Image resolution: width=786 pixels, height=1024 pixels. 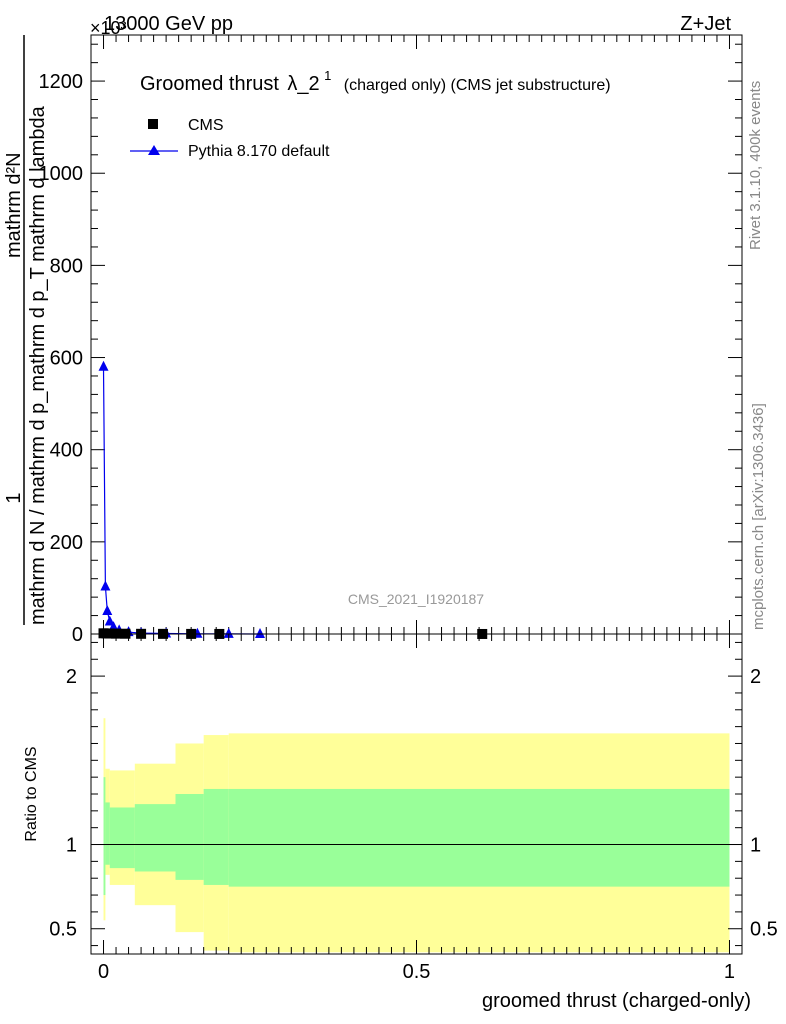 I want to click on main-y-tick-label: 600, so click(x=66, y=359).